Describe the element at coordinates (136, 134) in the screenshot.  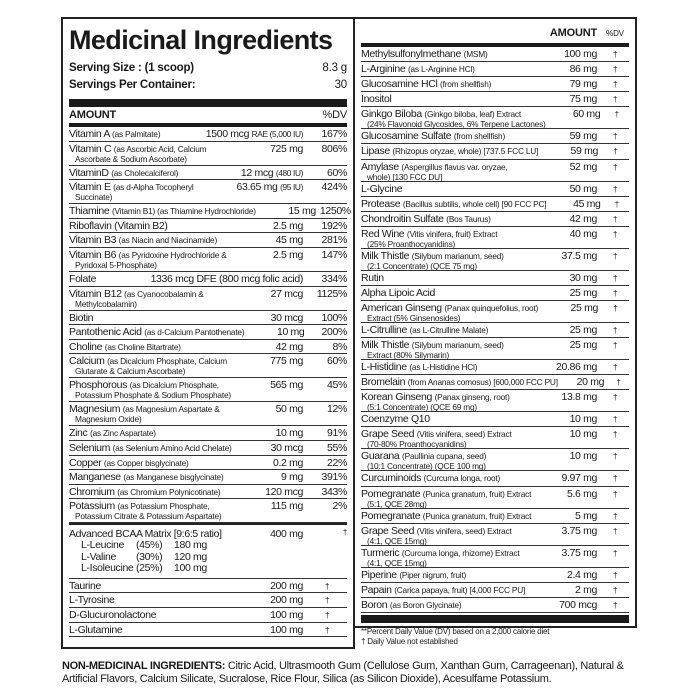
I see `ingredient-source: (as Palmitate)` at that location.